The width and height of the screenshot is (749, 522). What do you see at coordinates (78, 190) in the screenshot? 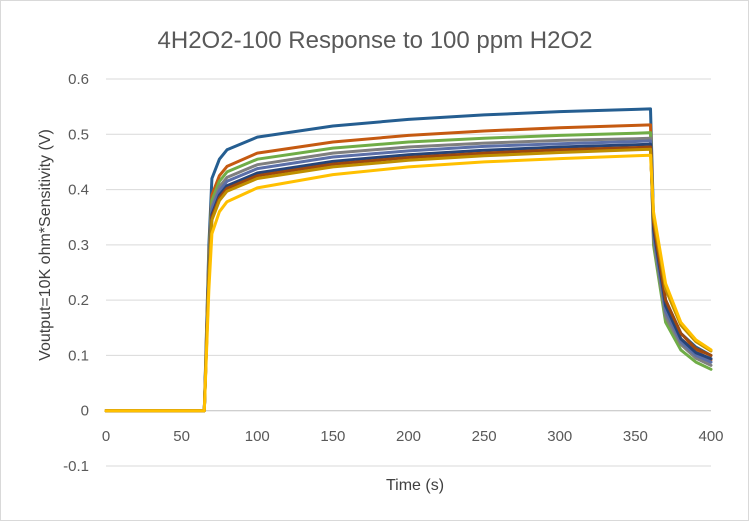
I see `y-tick-label: 0.4` at bounding box center [78, 190].